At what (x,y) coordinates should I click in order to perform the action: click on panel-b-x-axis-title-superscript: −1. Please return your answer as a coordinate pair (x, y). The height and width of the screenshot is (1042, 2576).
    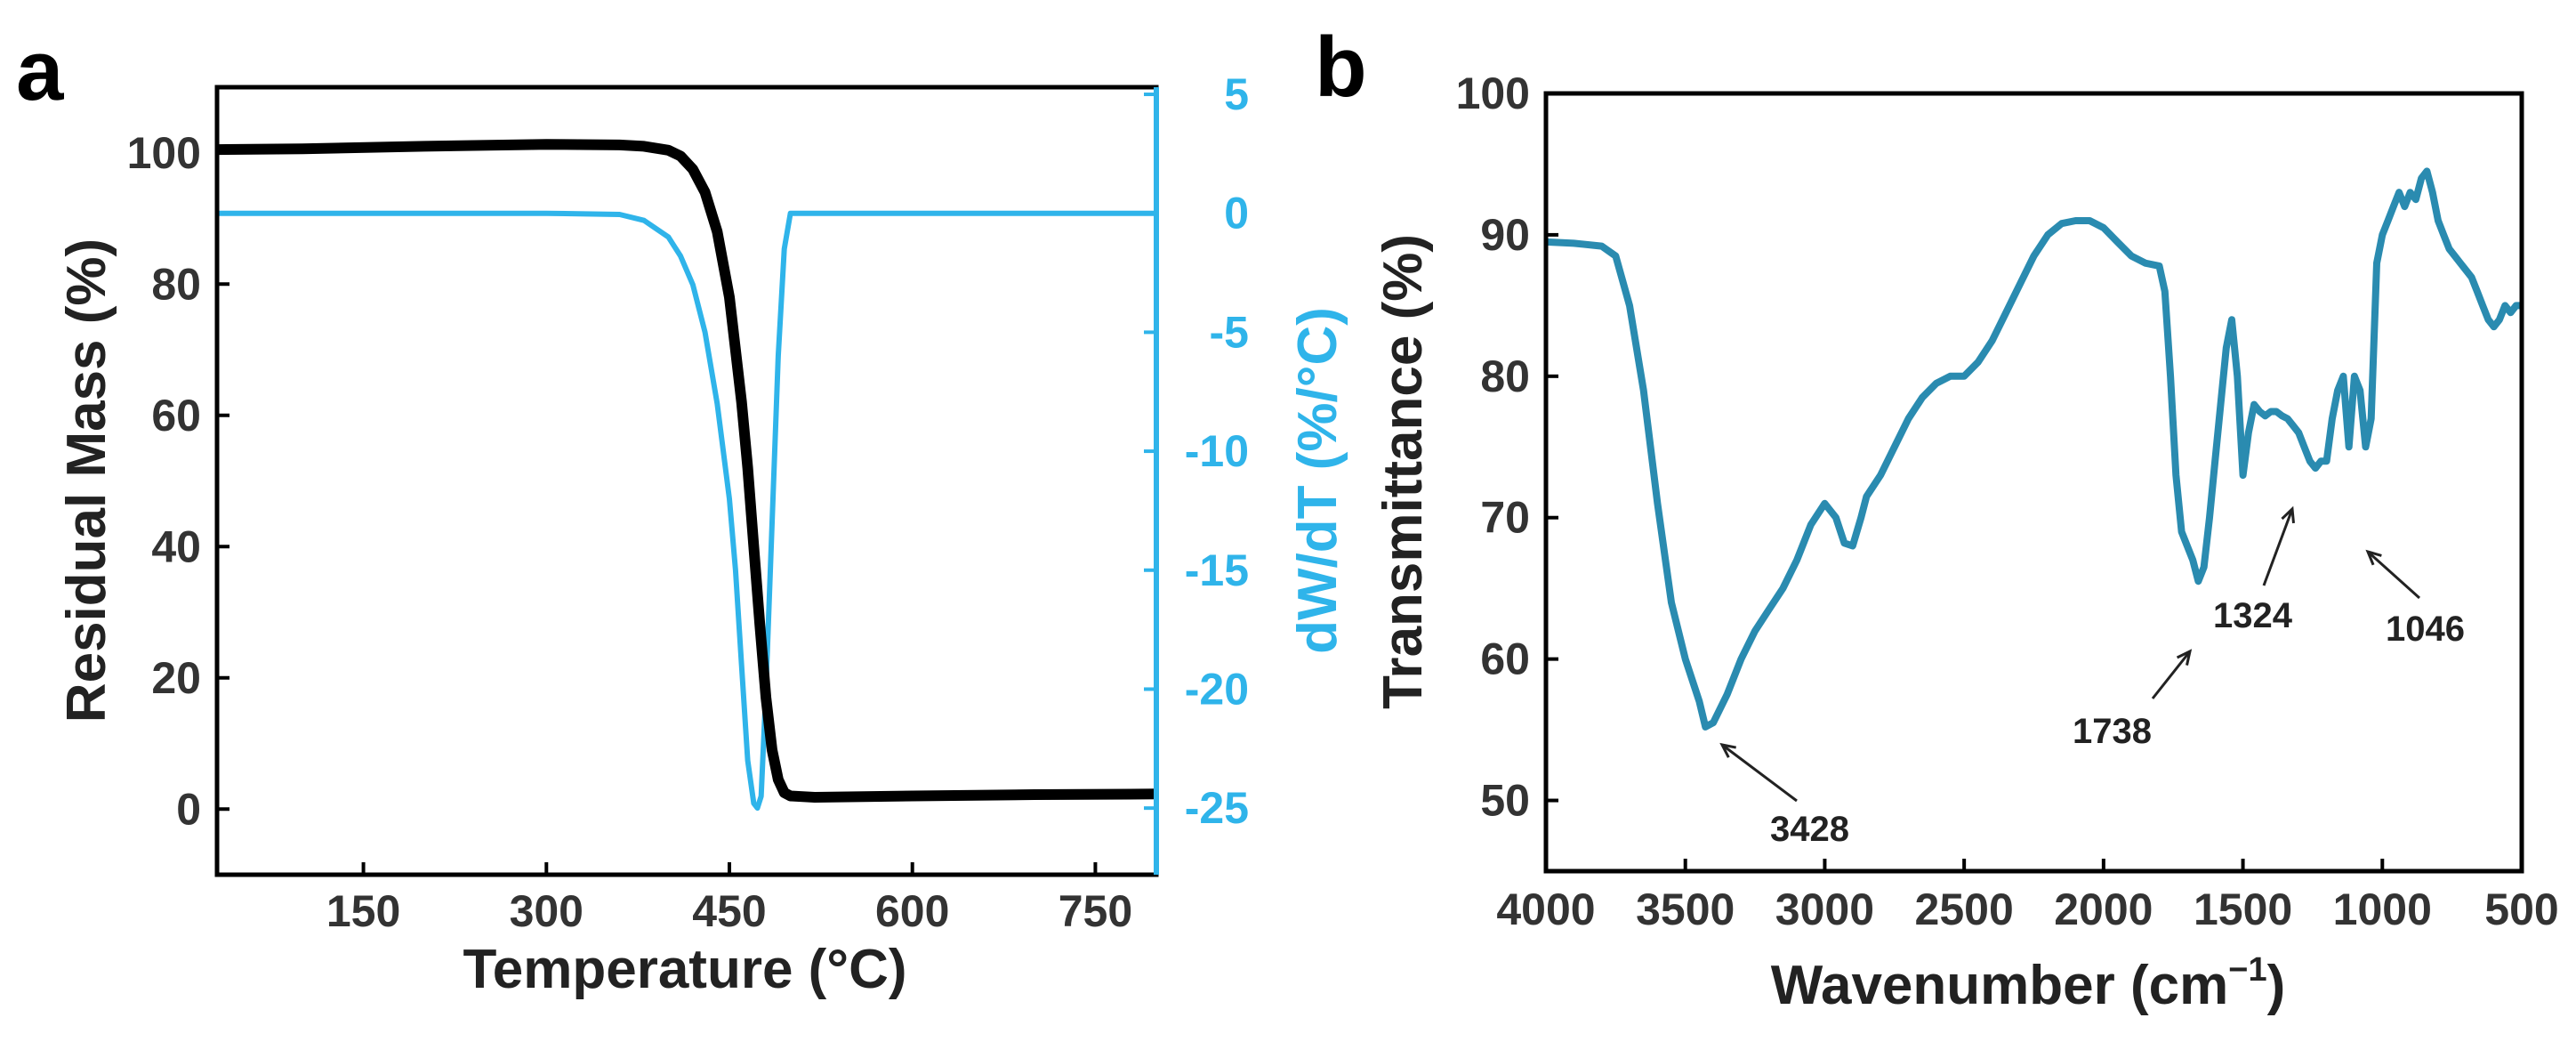
    Looking at the image, I should click on (2247, 970).